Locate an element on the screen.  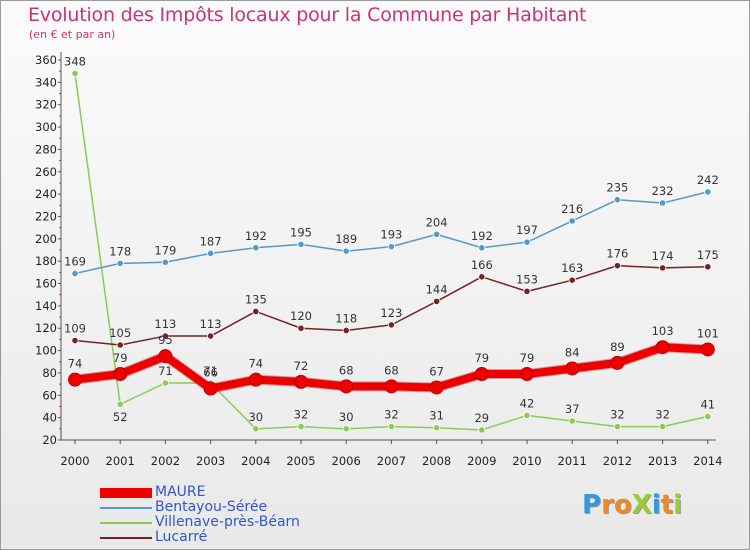
x-tick-label: 2013 is located at coordinates (662, 461).